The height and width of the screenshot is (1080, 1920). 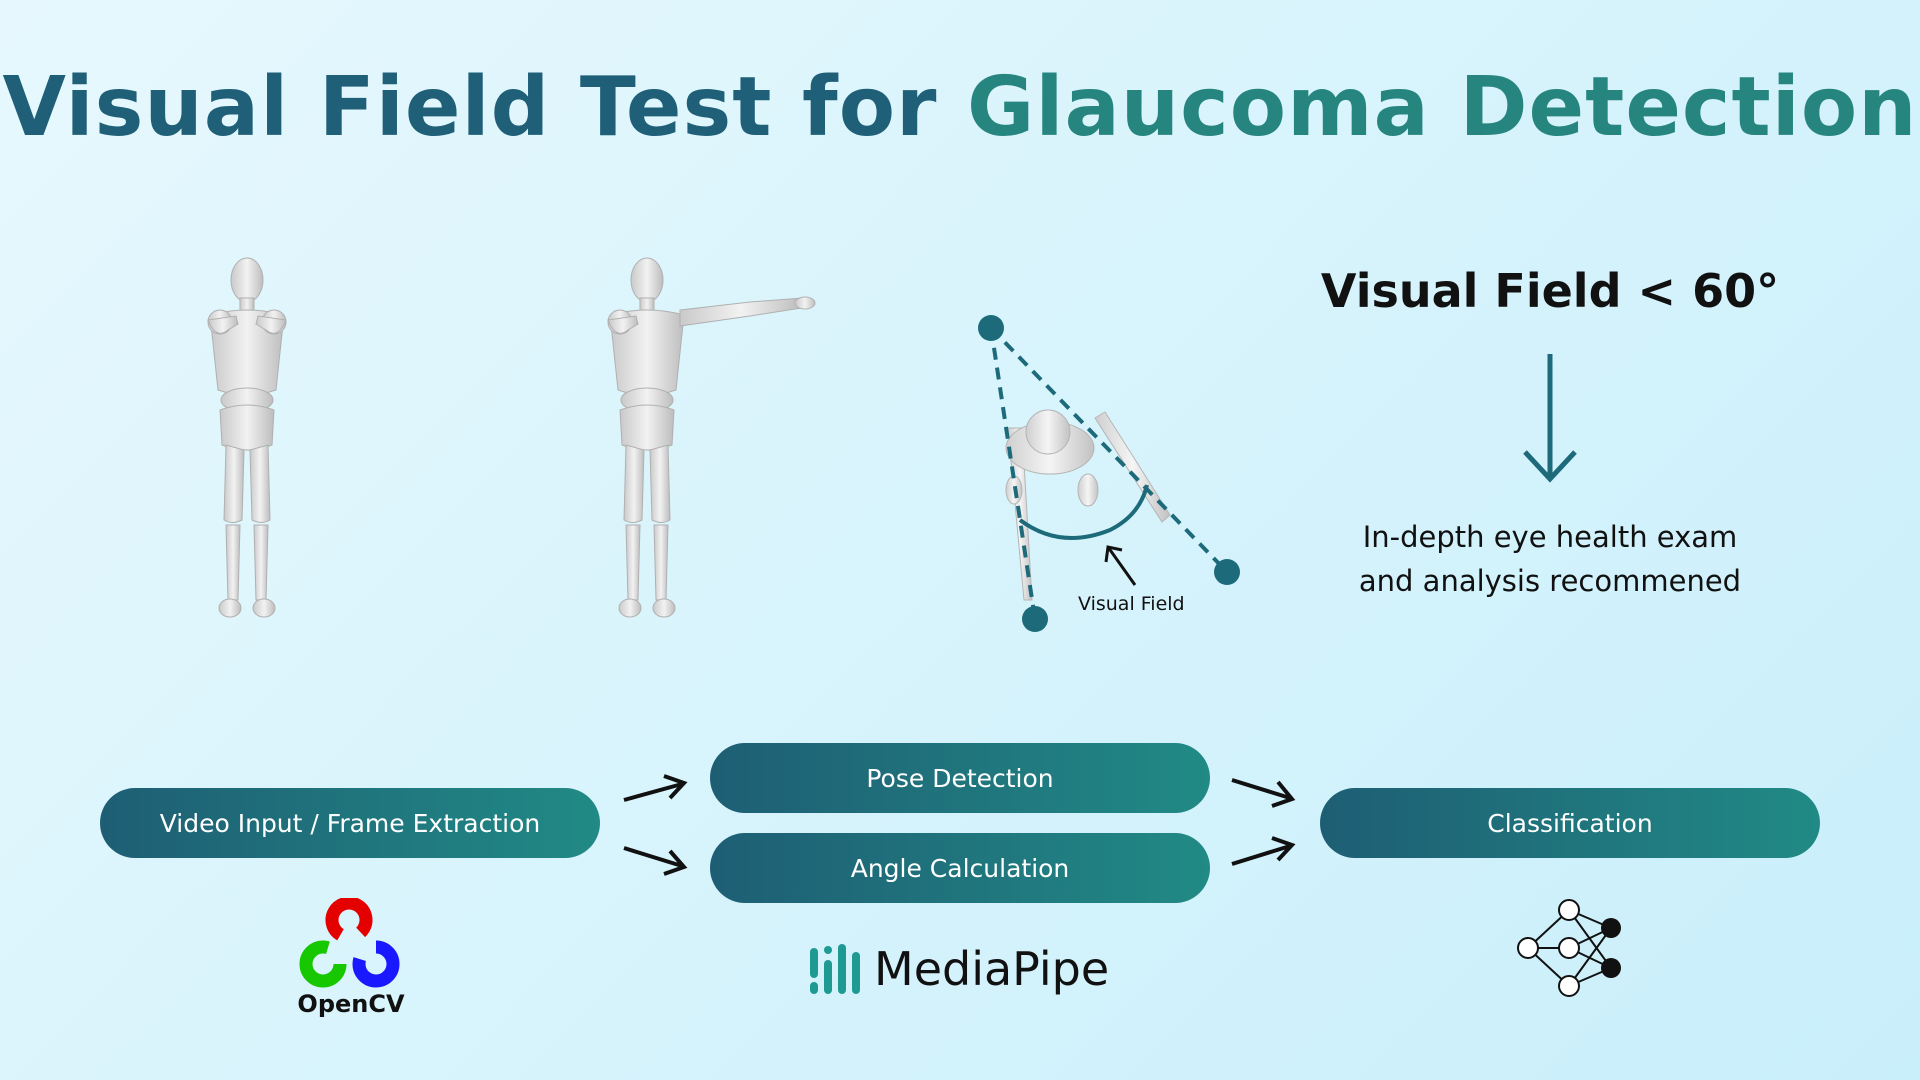 I want to click on pipeline-step-video-input: Video Input / Frame Extraction, so click(x=350, y=823).